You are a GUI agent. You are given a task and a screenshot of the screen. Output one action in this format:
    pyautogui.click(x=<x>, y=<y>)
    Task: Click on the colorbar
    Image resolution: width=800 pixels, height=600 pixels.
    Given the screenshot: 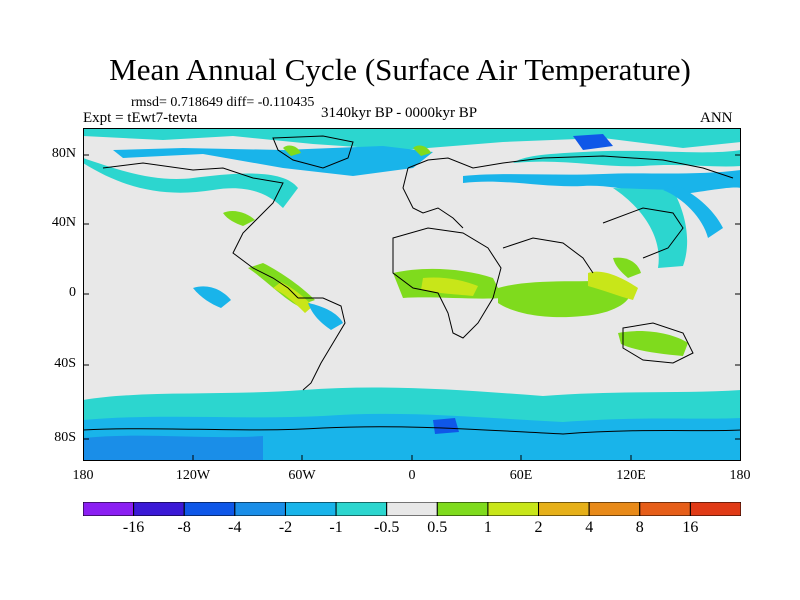 What is the action you would take?
    pyautogui.click(x=412, y=509)
    